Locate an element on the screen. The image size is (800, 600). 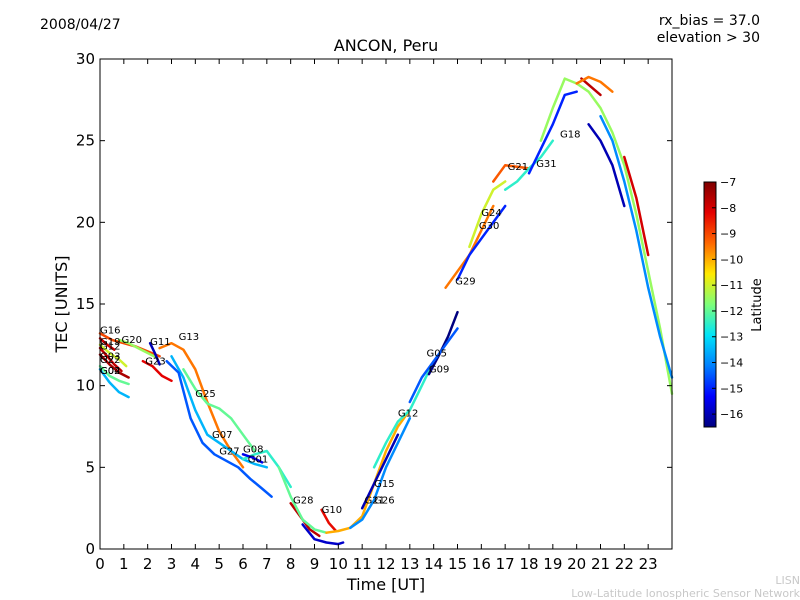
sat-label-g25: G25 is located at coordinates (205, 394).